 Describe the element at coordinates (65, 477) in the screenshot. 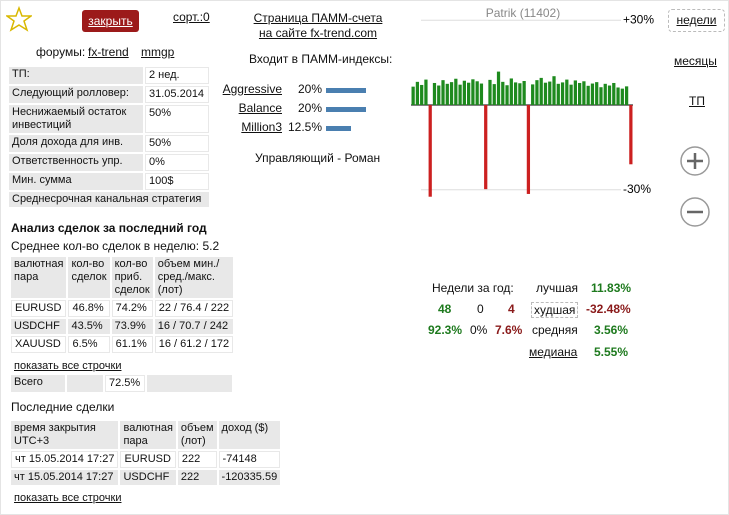

I see `cell: чт 15.05.2014 17:27` at that location.